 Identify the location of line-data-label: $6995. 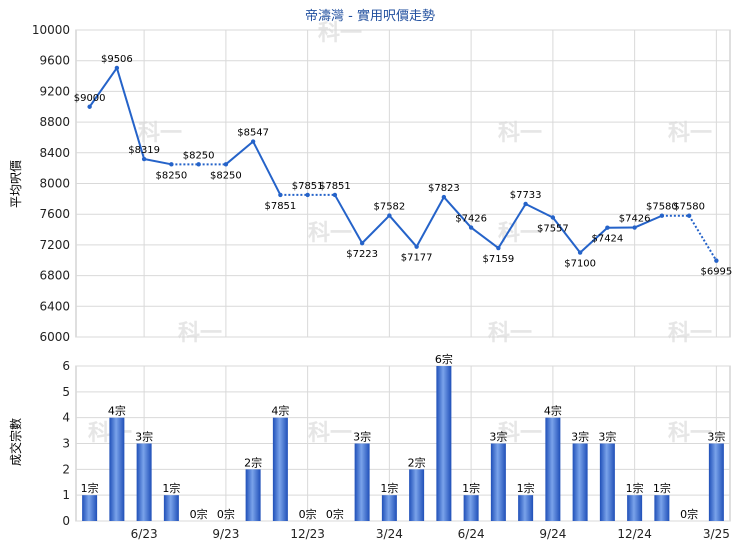
(716, 272).